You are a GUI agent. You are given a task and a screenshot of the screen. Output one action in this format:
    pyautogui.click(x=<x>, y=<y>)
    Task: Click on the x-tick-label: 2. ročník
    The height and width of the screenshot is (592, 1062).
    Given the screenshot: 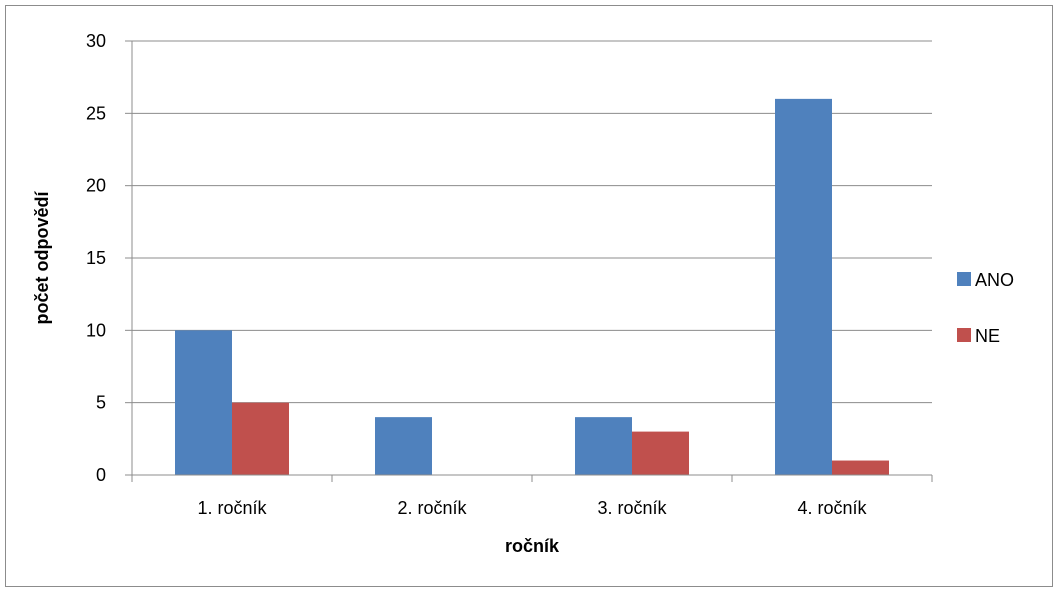 What is the action you would take?
    pyautogui.click(x=432, y=508)
    